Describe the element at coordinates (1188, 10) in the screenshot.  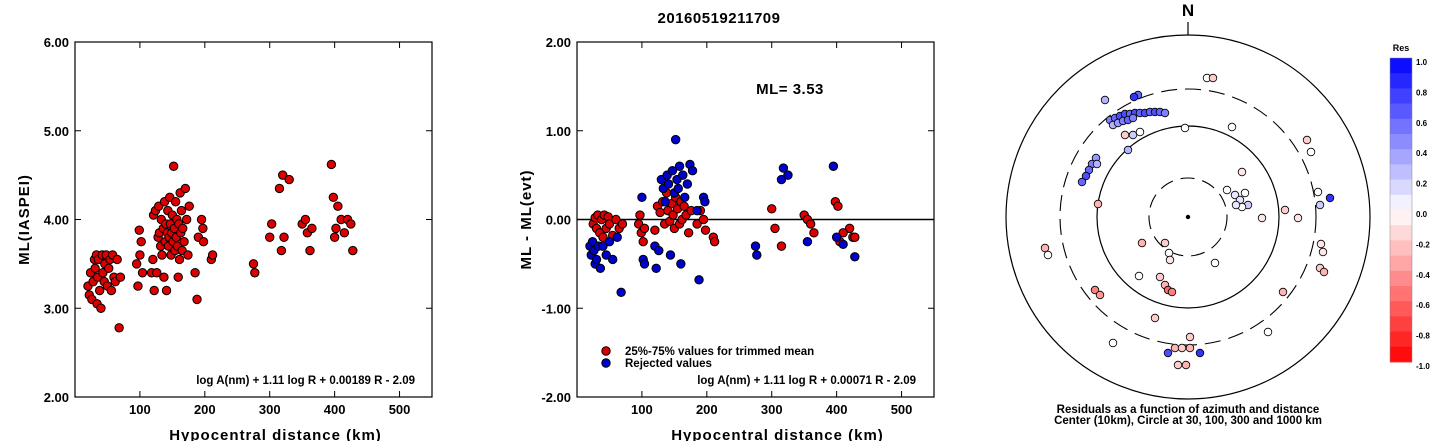
I see `north-label: N` at that location.